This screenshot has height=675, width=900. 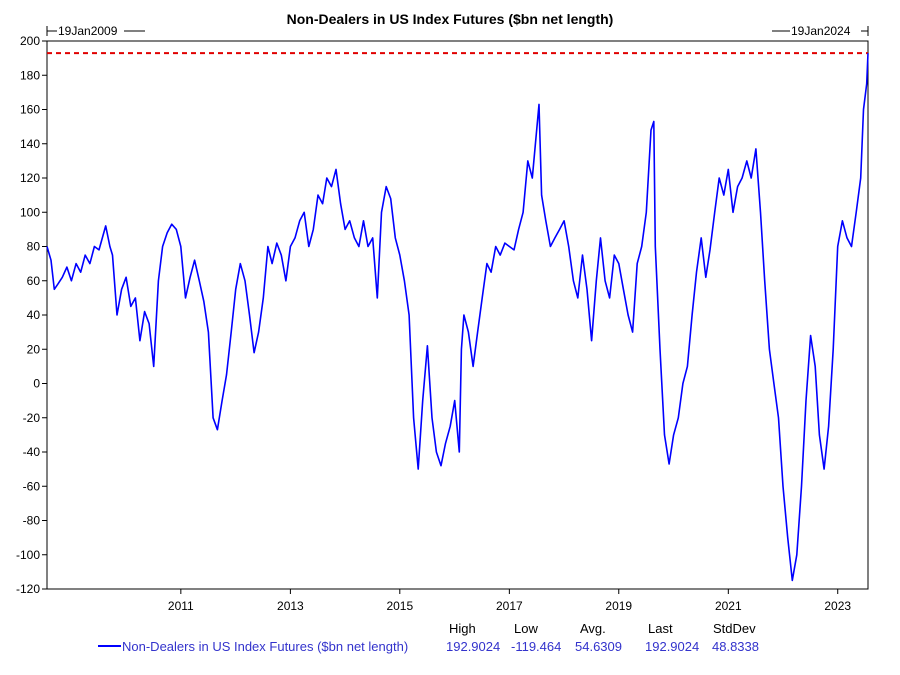 What do you see at coordinates (32, 418) in the screenshot?
I see `y-tick-label: -20` at bounding box center [32, 418].